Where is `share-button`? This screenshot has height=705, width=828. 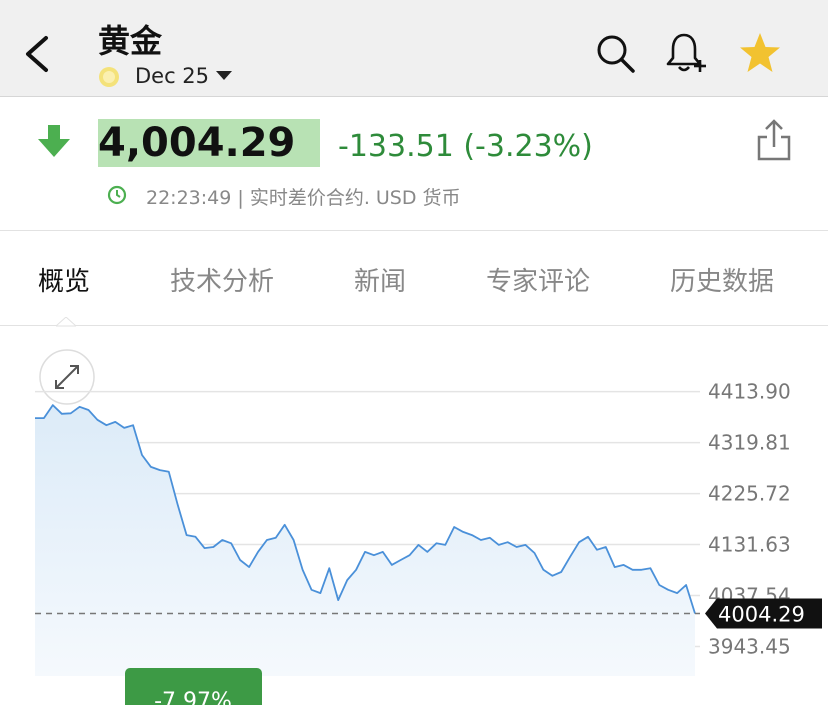
share-button is located at coordinates (774, 140).